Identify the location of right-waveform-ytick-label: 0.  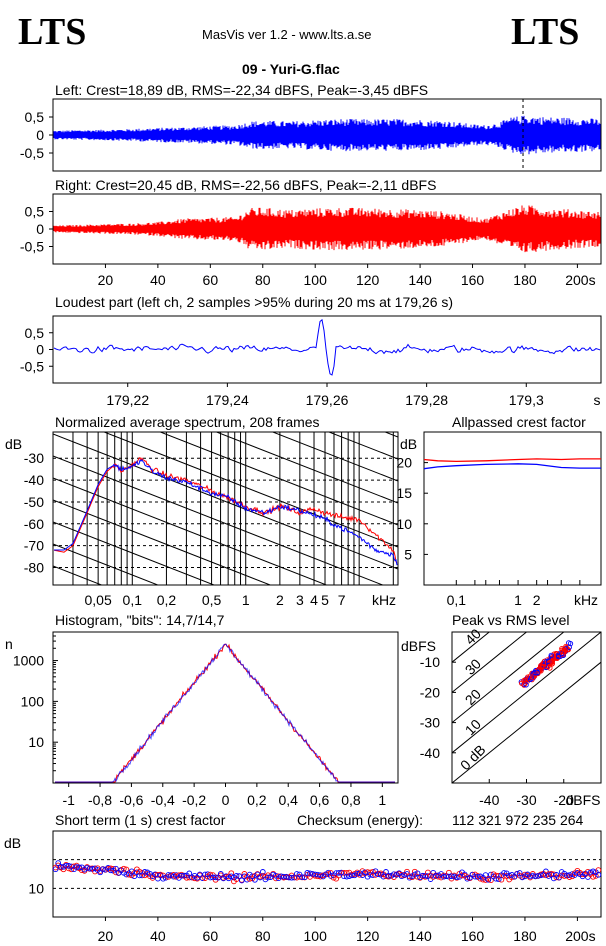
(40, 229).